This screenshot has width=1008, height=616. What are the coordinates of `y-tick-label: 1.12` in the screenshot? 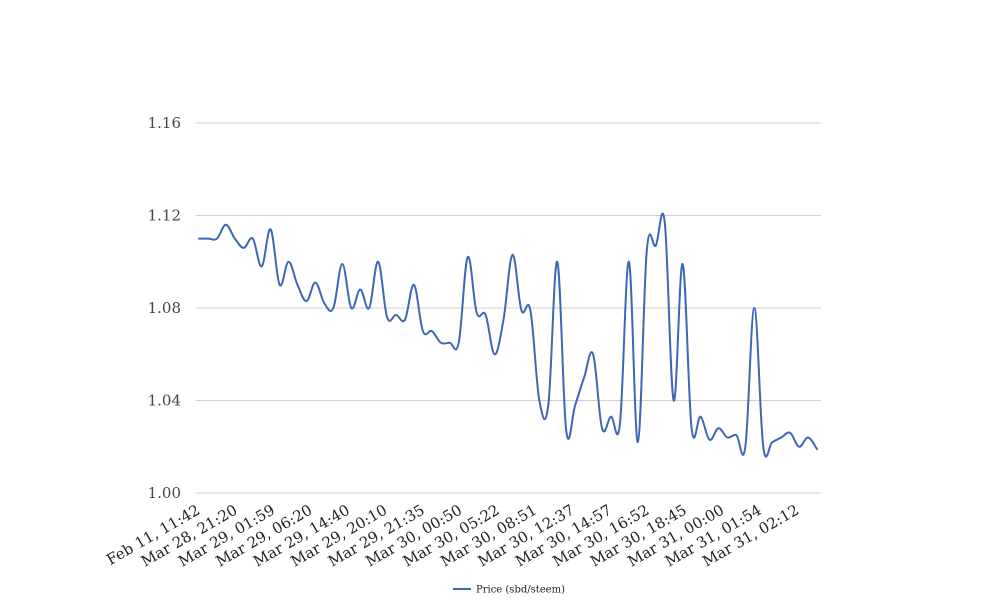 It's located at (164, 216).